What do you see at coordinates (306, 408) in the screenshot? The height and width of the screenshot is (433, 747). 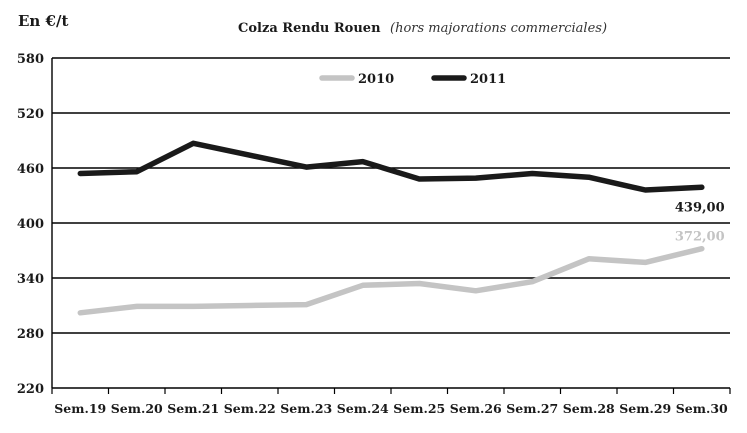 I see `x-tick-label-Sem.23: Sem.23` at bounding box center [306, 408].